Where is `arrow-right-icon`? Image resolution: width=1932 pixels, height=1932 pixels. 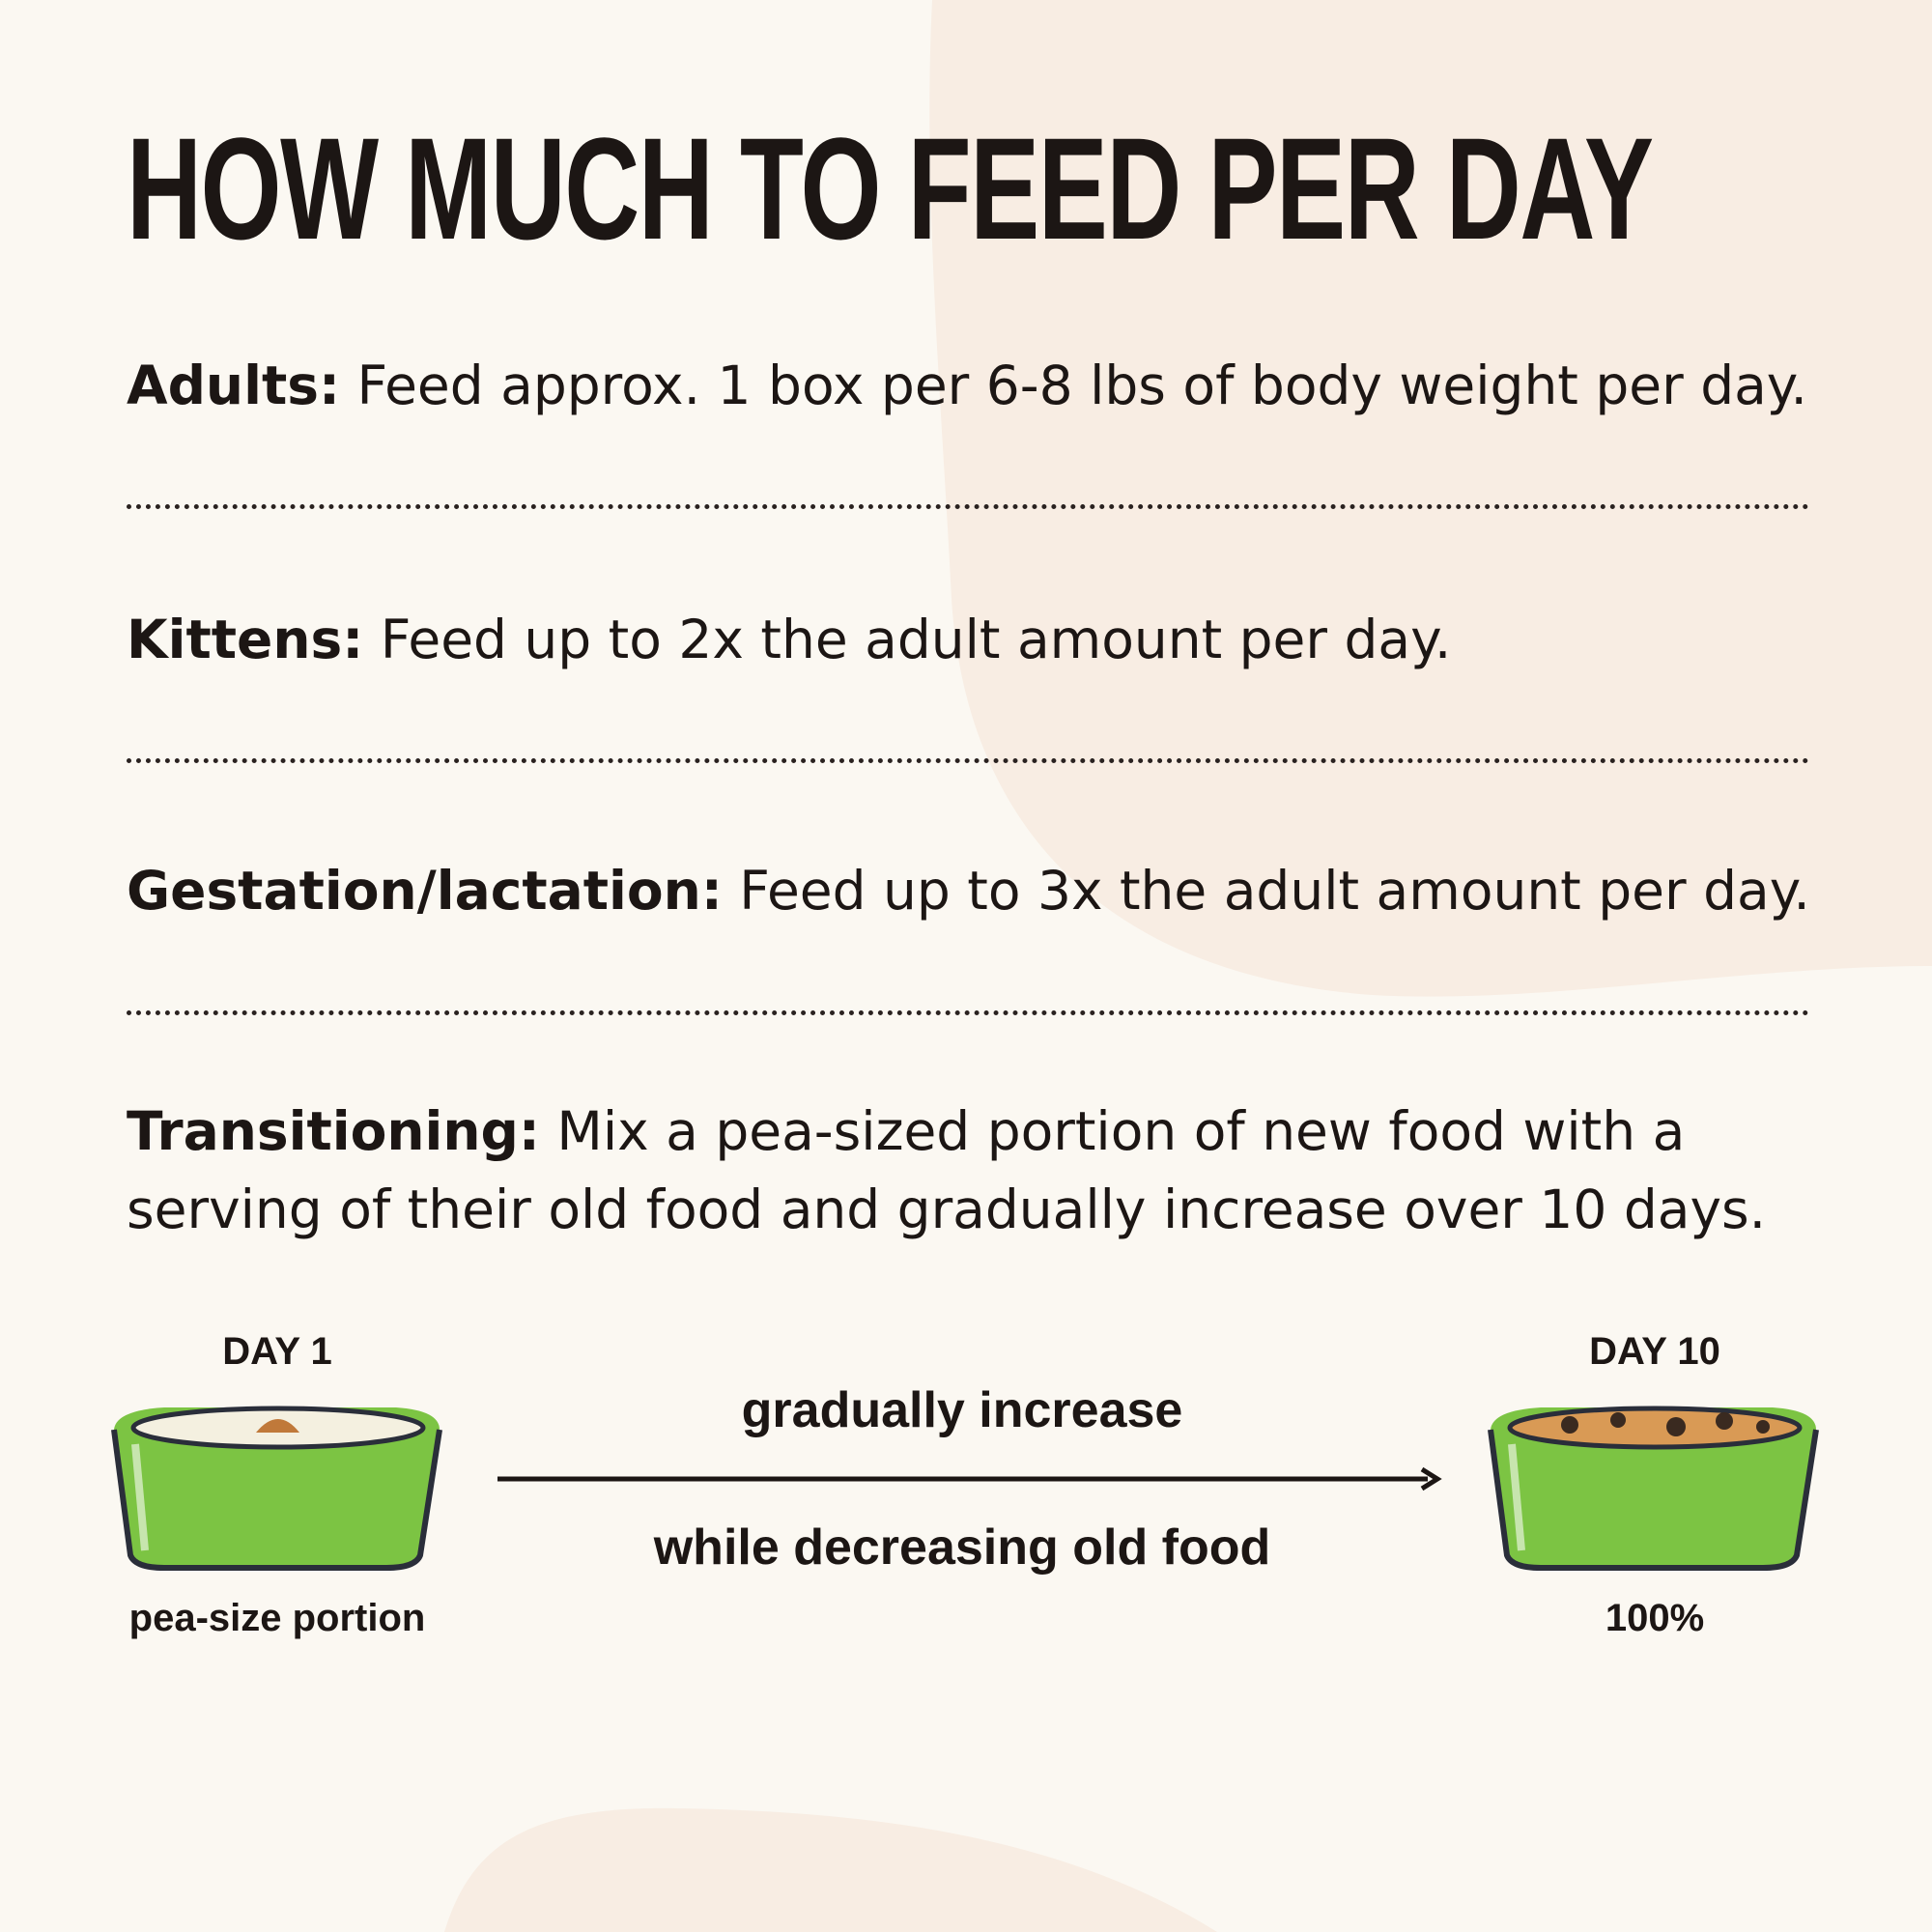
arrow-right-icon is located at coordinates (969, 1479).